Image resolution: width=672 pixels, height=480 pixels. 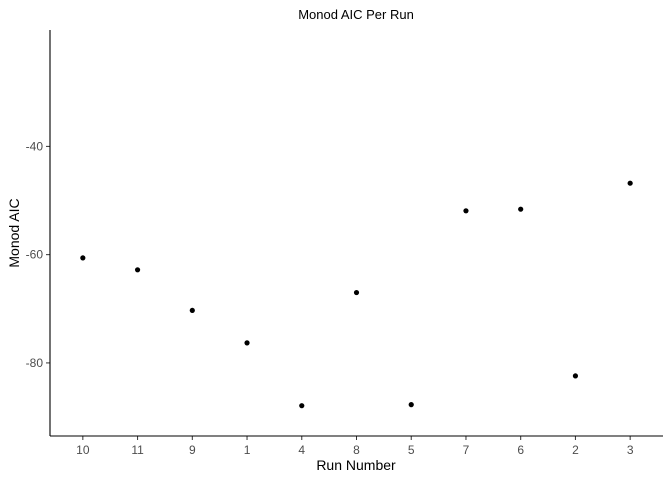 I want to click on x-tick-label: 11, so click(x=137, y=450).